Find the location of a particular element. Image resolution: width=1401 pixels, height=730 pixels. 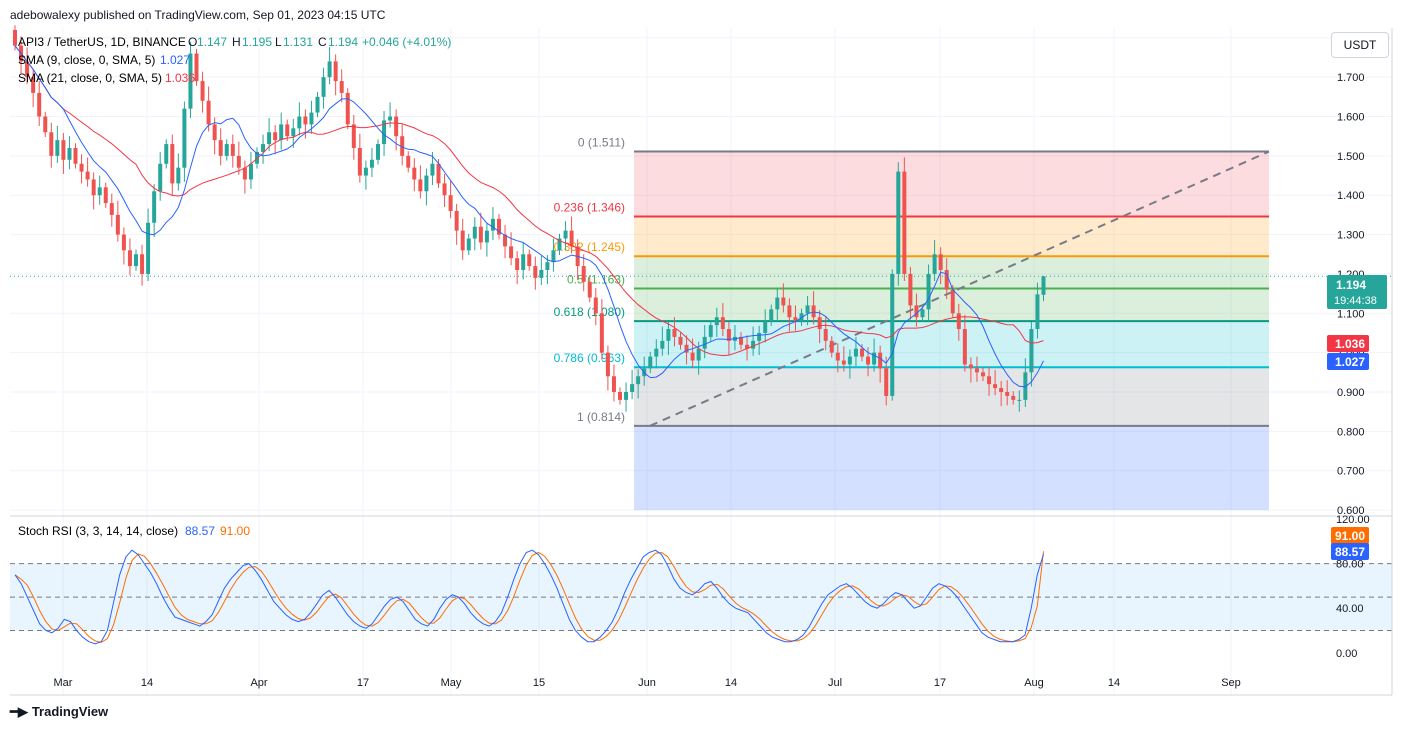

stoch-k-line is located at coordinates (529, 597).